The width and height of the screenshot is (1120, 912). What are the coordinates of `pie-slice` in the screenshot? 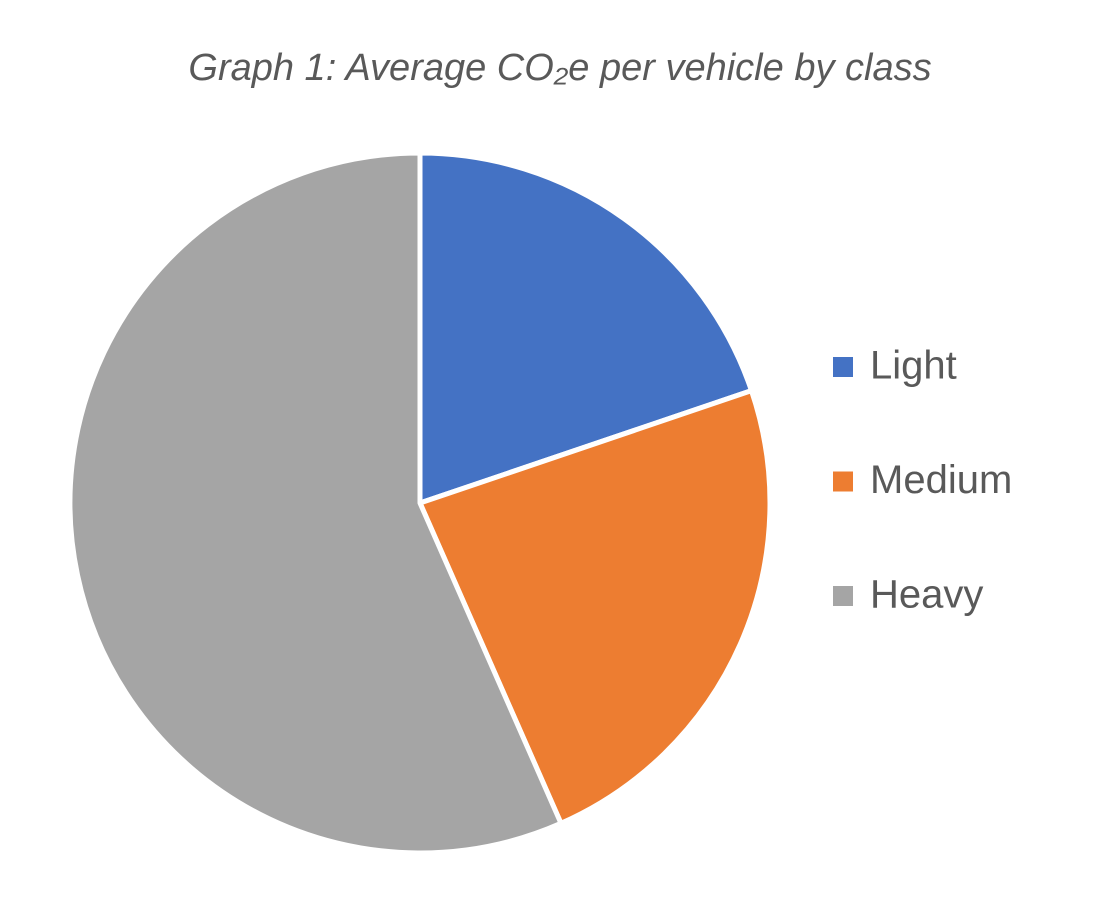 It's located at (585, 328).